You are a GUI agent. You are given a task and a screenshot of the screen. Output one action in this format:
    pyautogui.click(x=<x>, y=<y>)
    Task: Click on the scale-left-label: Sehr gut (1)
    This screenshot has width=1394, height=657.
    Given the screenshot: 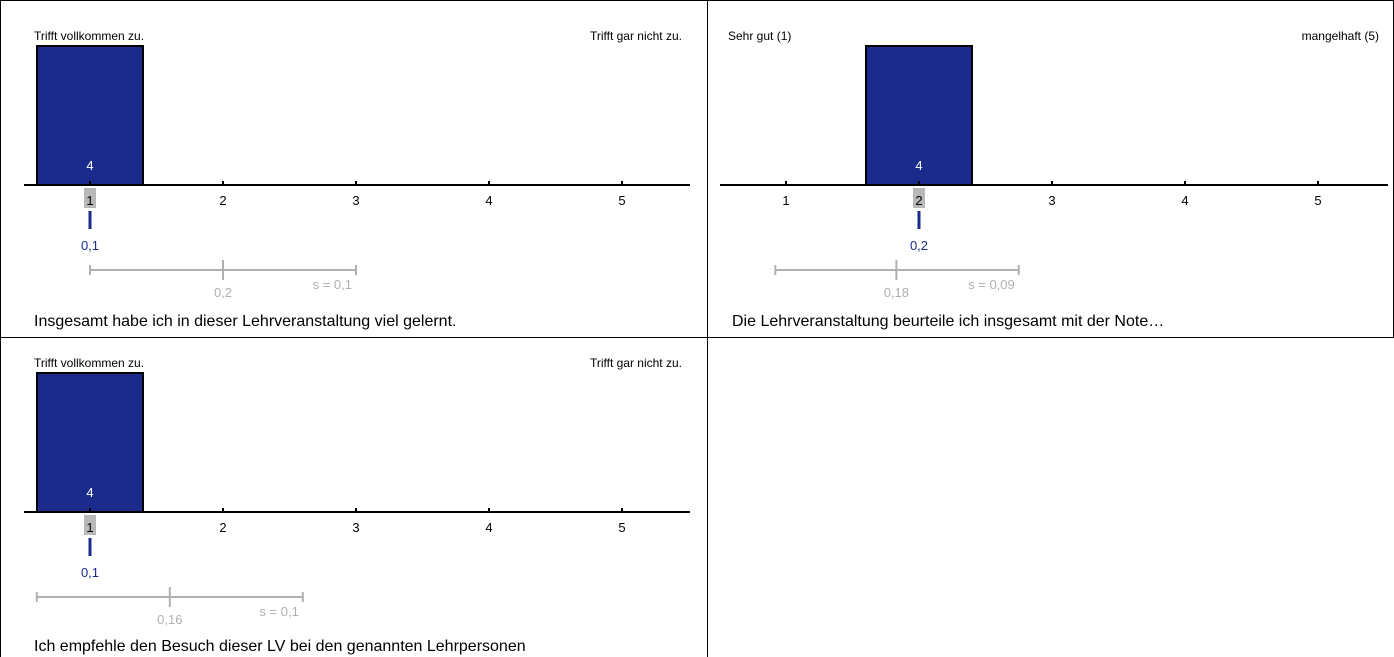 What is the action you would take?
    pyautogui.click(x=759, y=36)
    